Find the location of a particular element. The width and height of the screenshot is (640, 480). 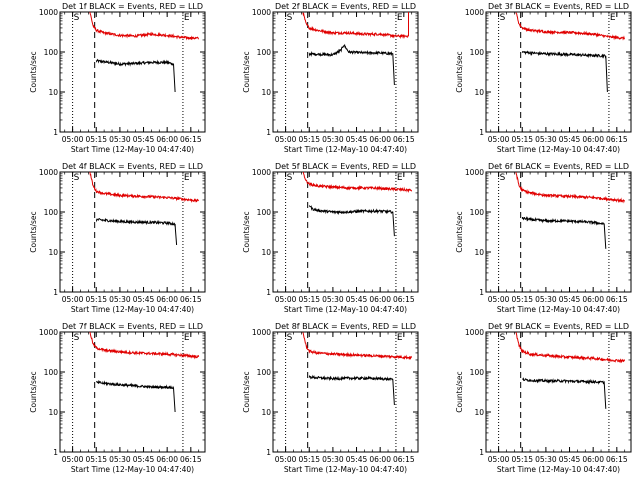

chart-title: Det 9f BLACK = Events, RED = LLD is located at coordinates (558, 326).